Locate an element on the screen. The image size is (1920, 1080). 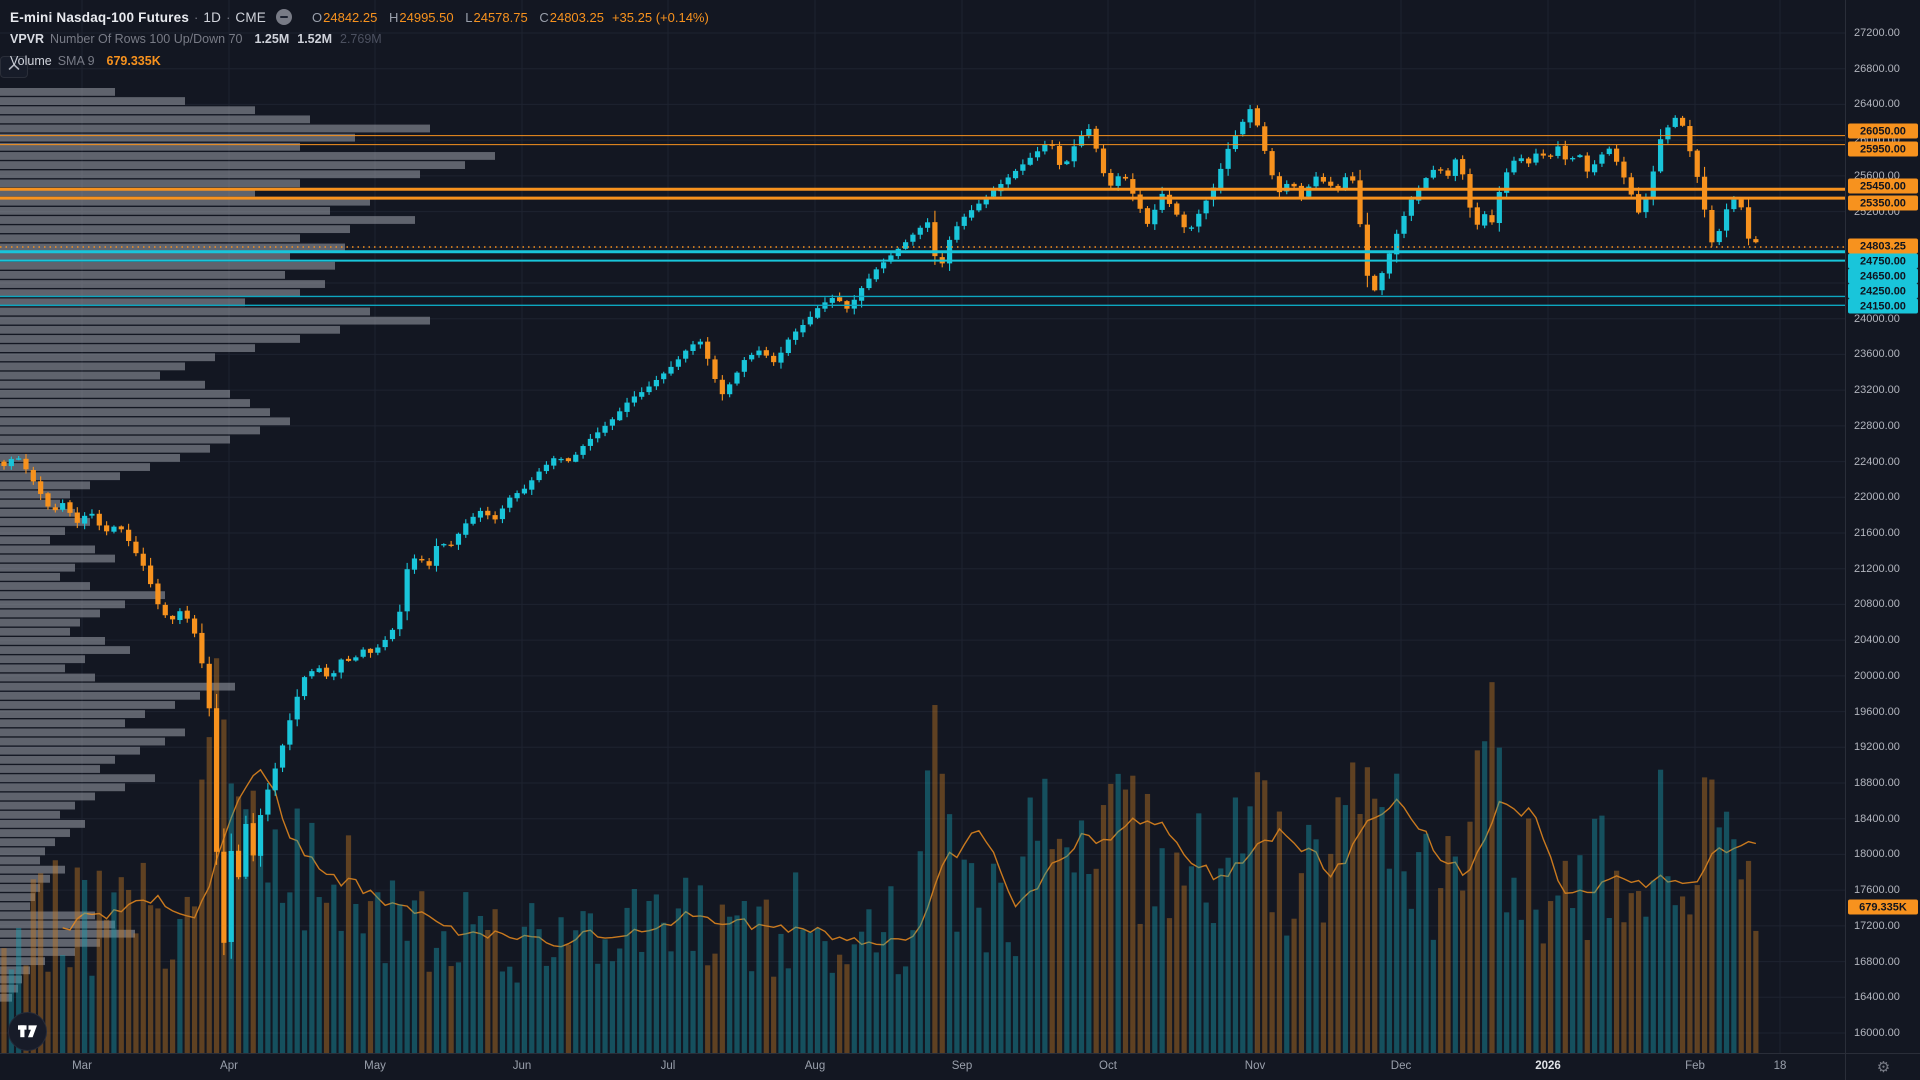
price-tick-label: 16800.00 is located at coordinates (1877, 961).